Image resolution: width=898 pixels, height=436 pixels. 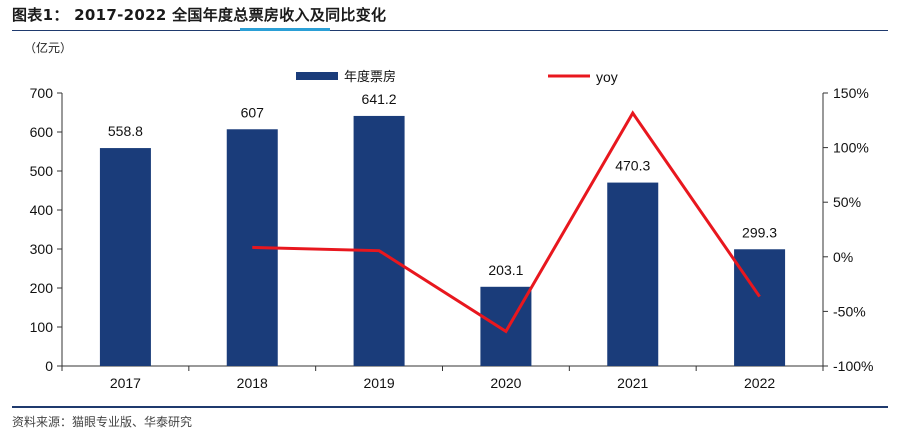 I want to click on legend-label-bar: 年度票房, so click(x=370, y=77).